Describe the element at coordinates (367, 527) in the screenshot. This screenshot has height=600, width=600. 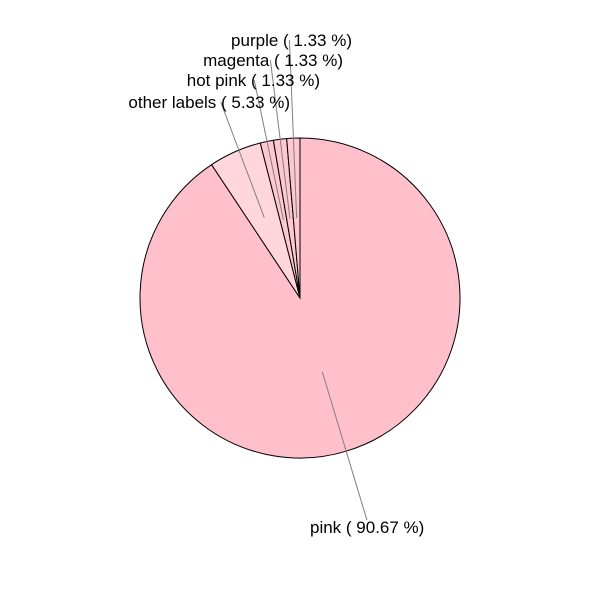
I see `slice-label-pink: pink ( 90.67 %)` at that location.